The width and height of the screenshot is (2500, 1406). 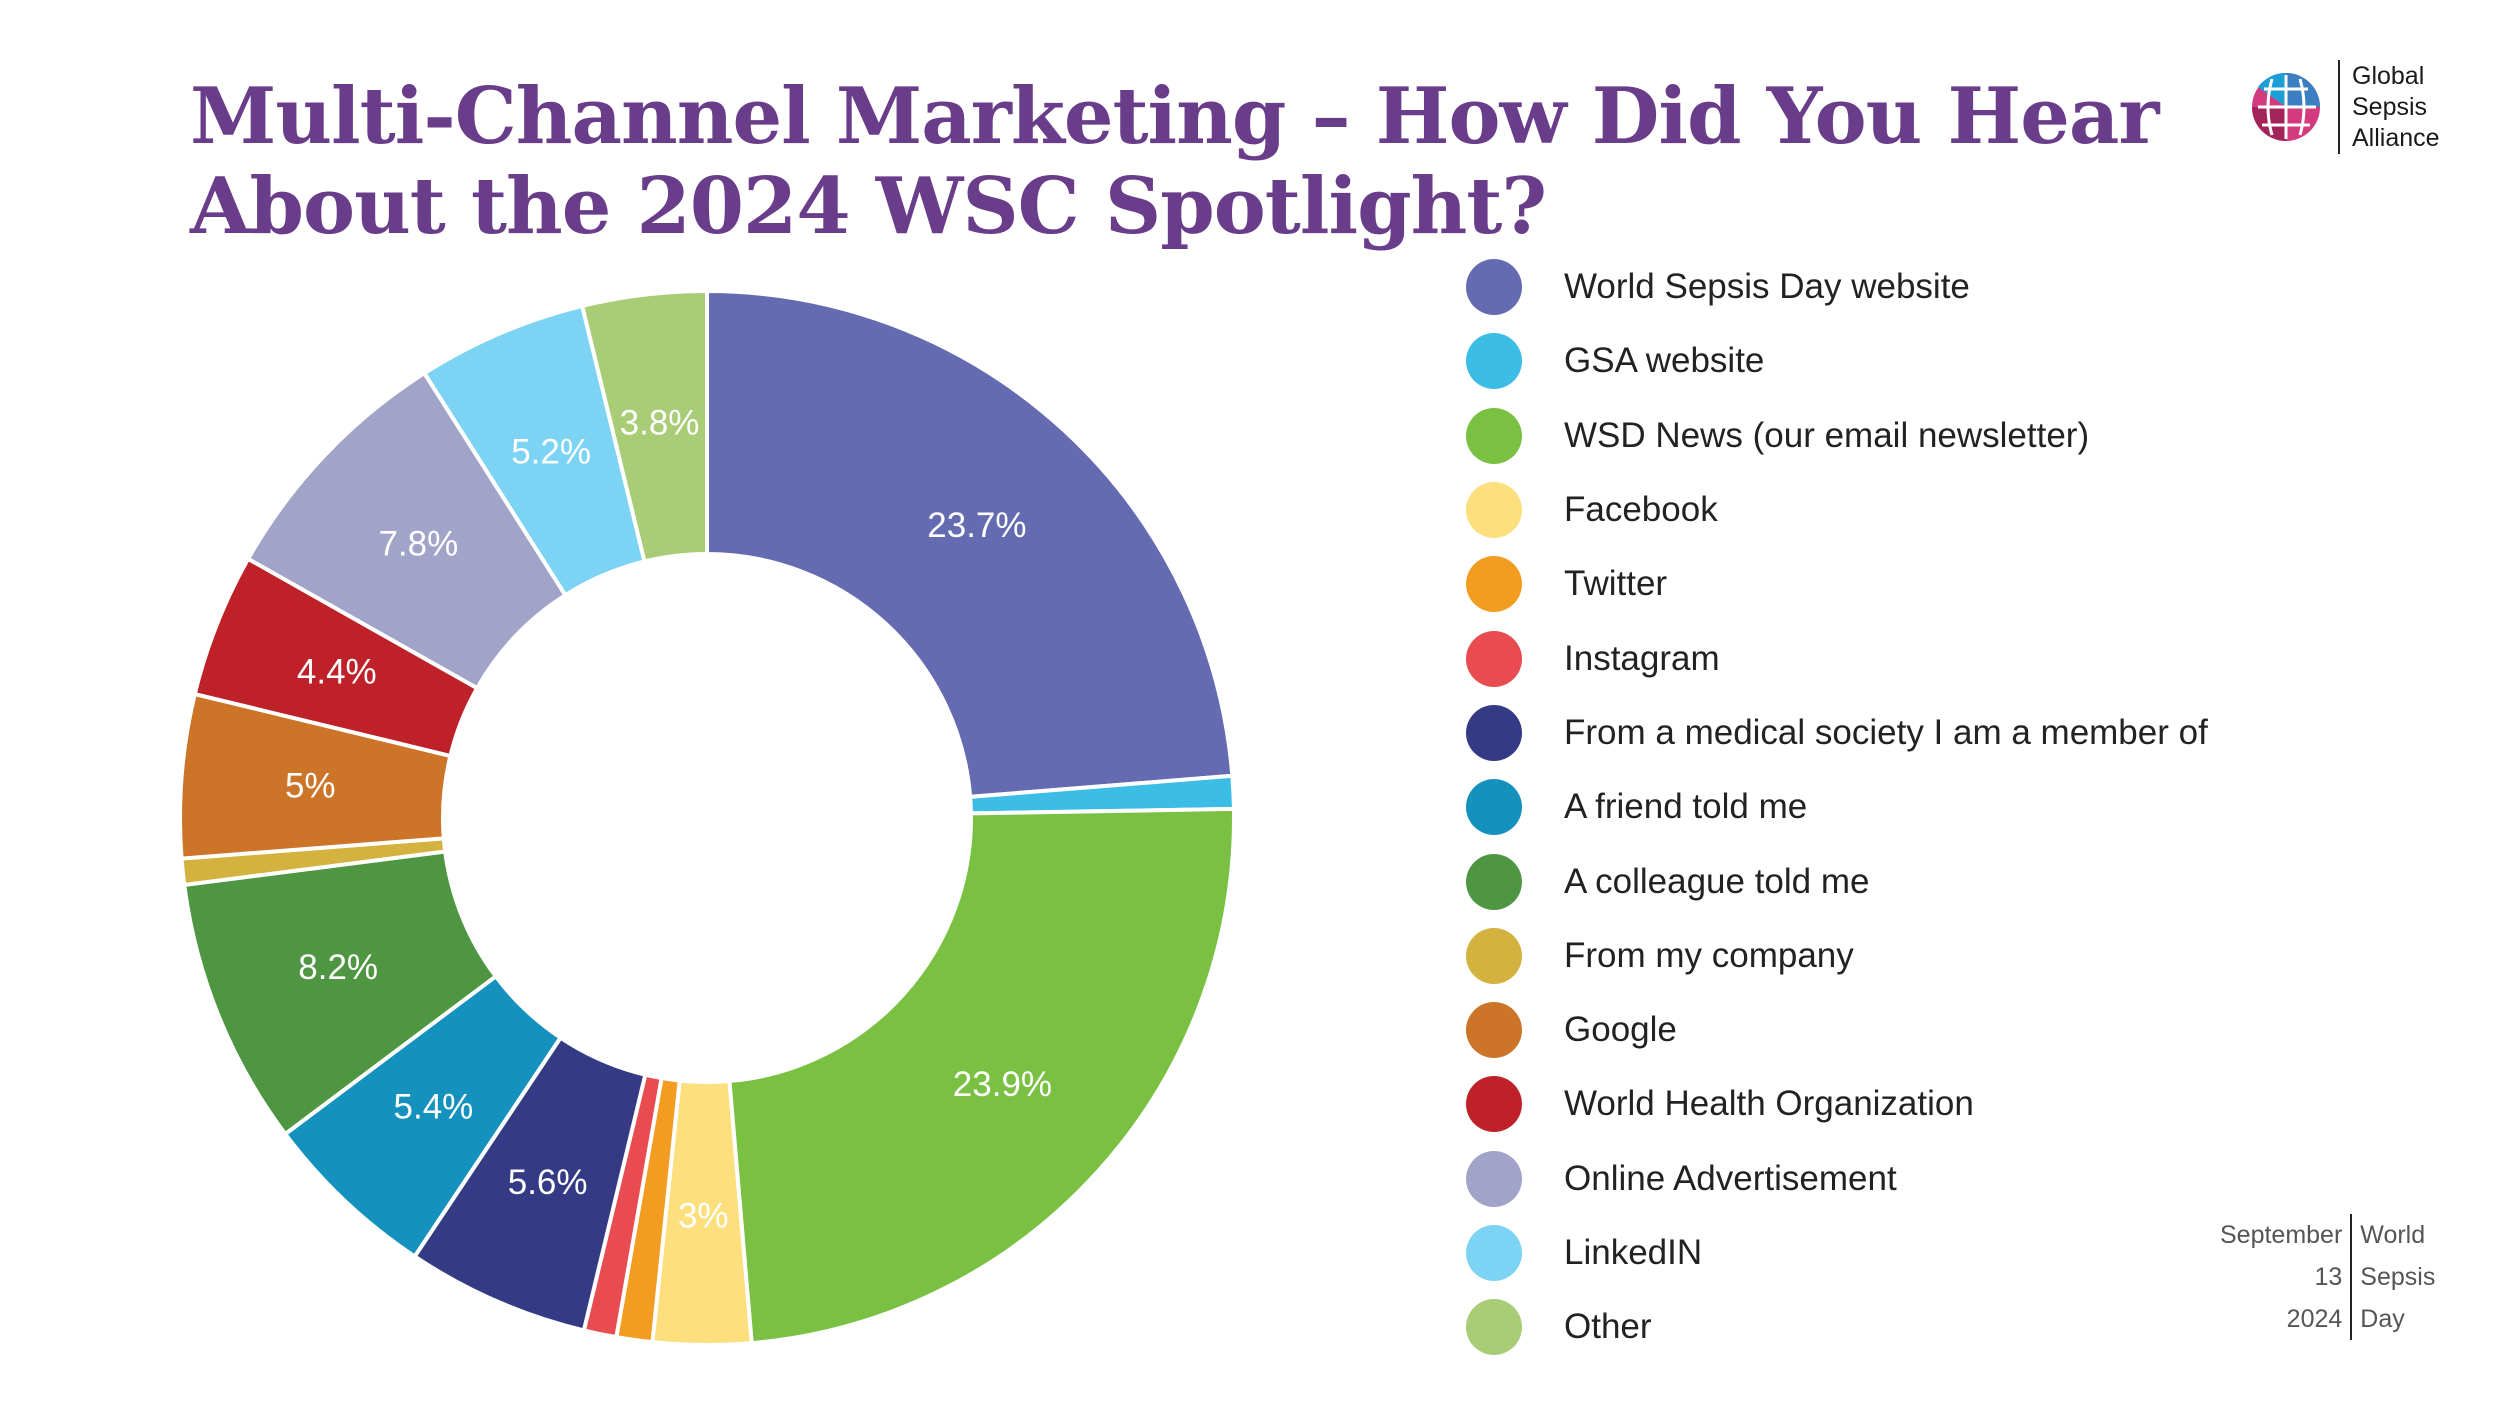 What do you see at coordinates (551, 451) in the screenshot?
I see `slice-label-linkedin: 5.2%` at bounding box center [551, 451].